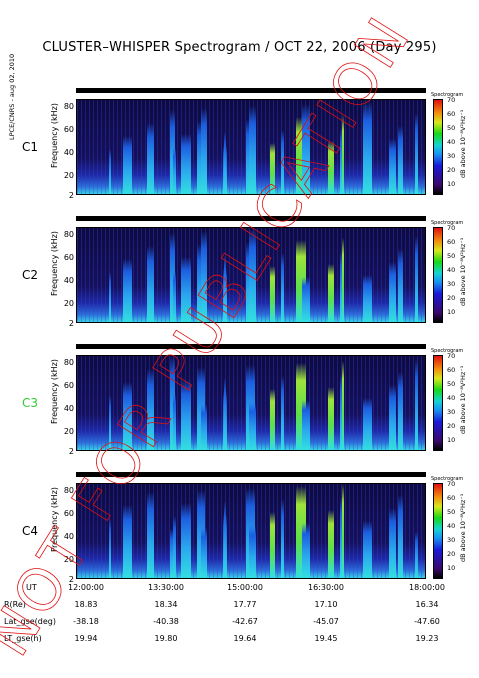 The image size is (479, 678). What do you see at coordinates (427, 621) in the screenshot?
I see `ephemeris-cell: -47.60` at bounding box center [427, 621].